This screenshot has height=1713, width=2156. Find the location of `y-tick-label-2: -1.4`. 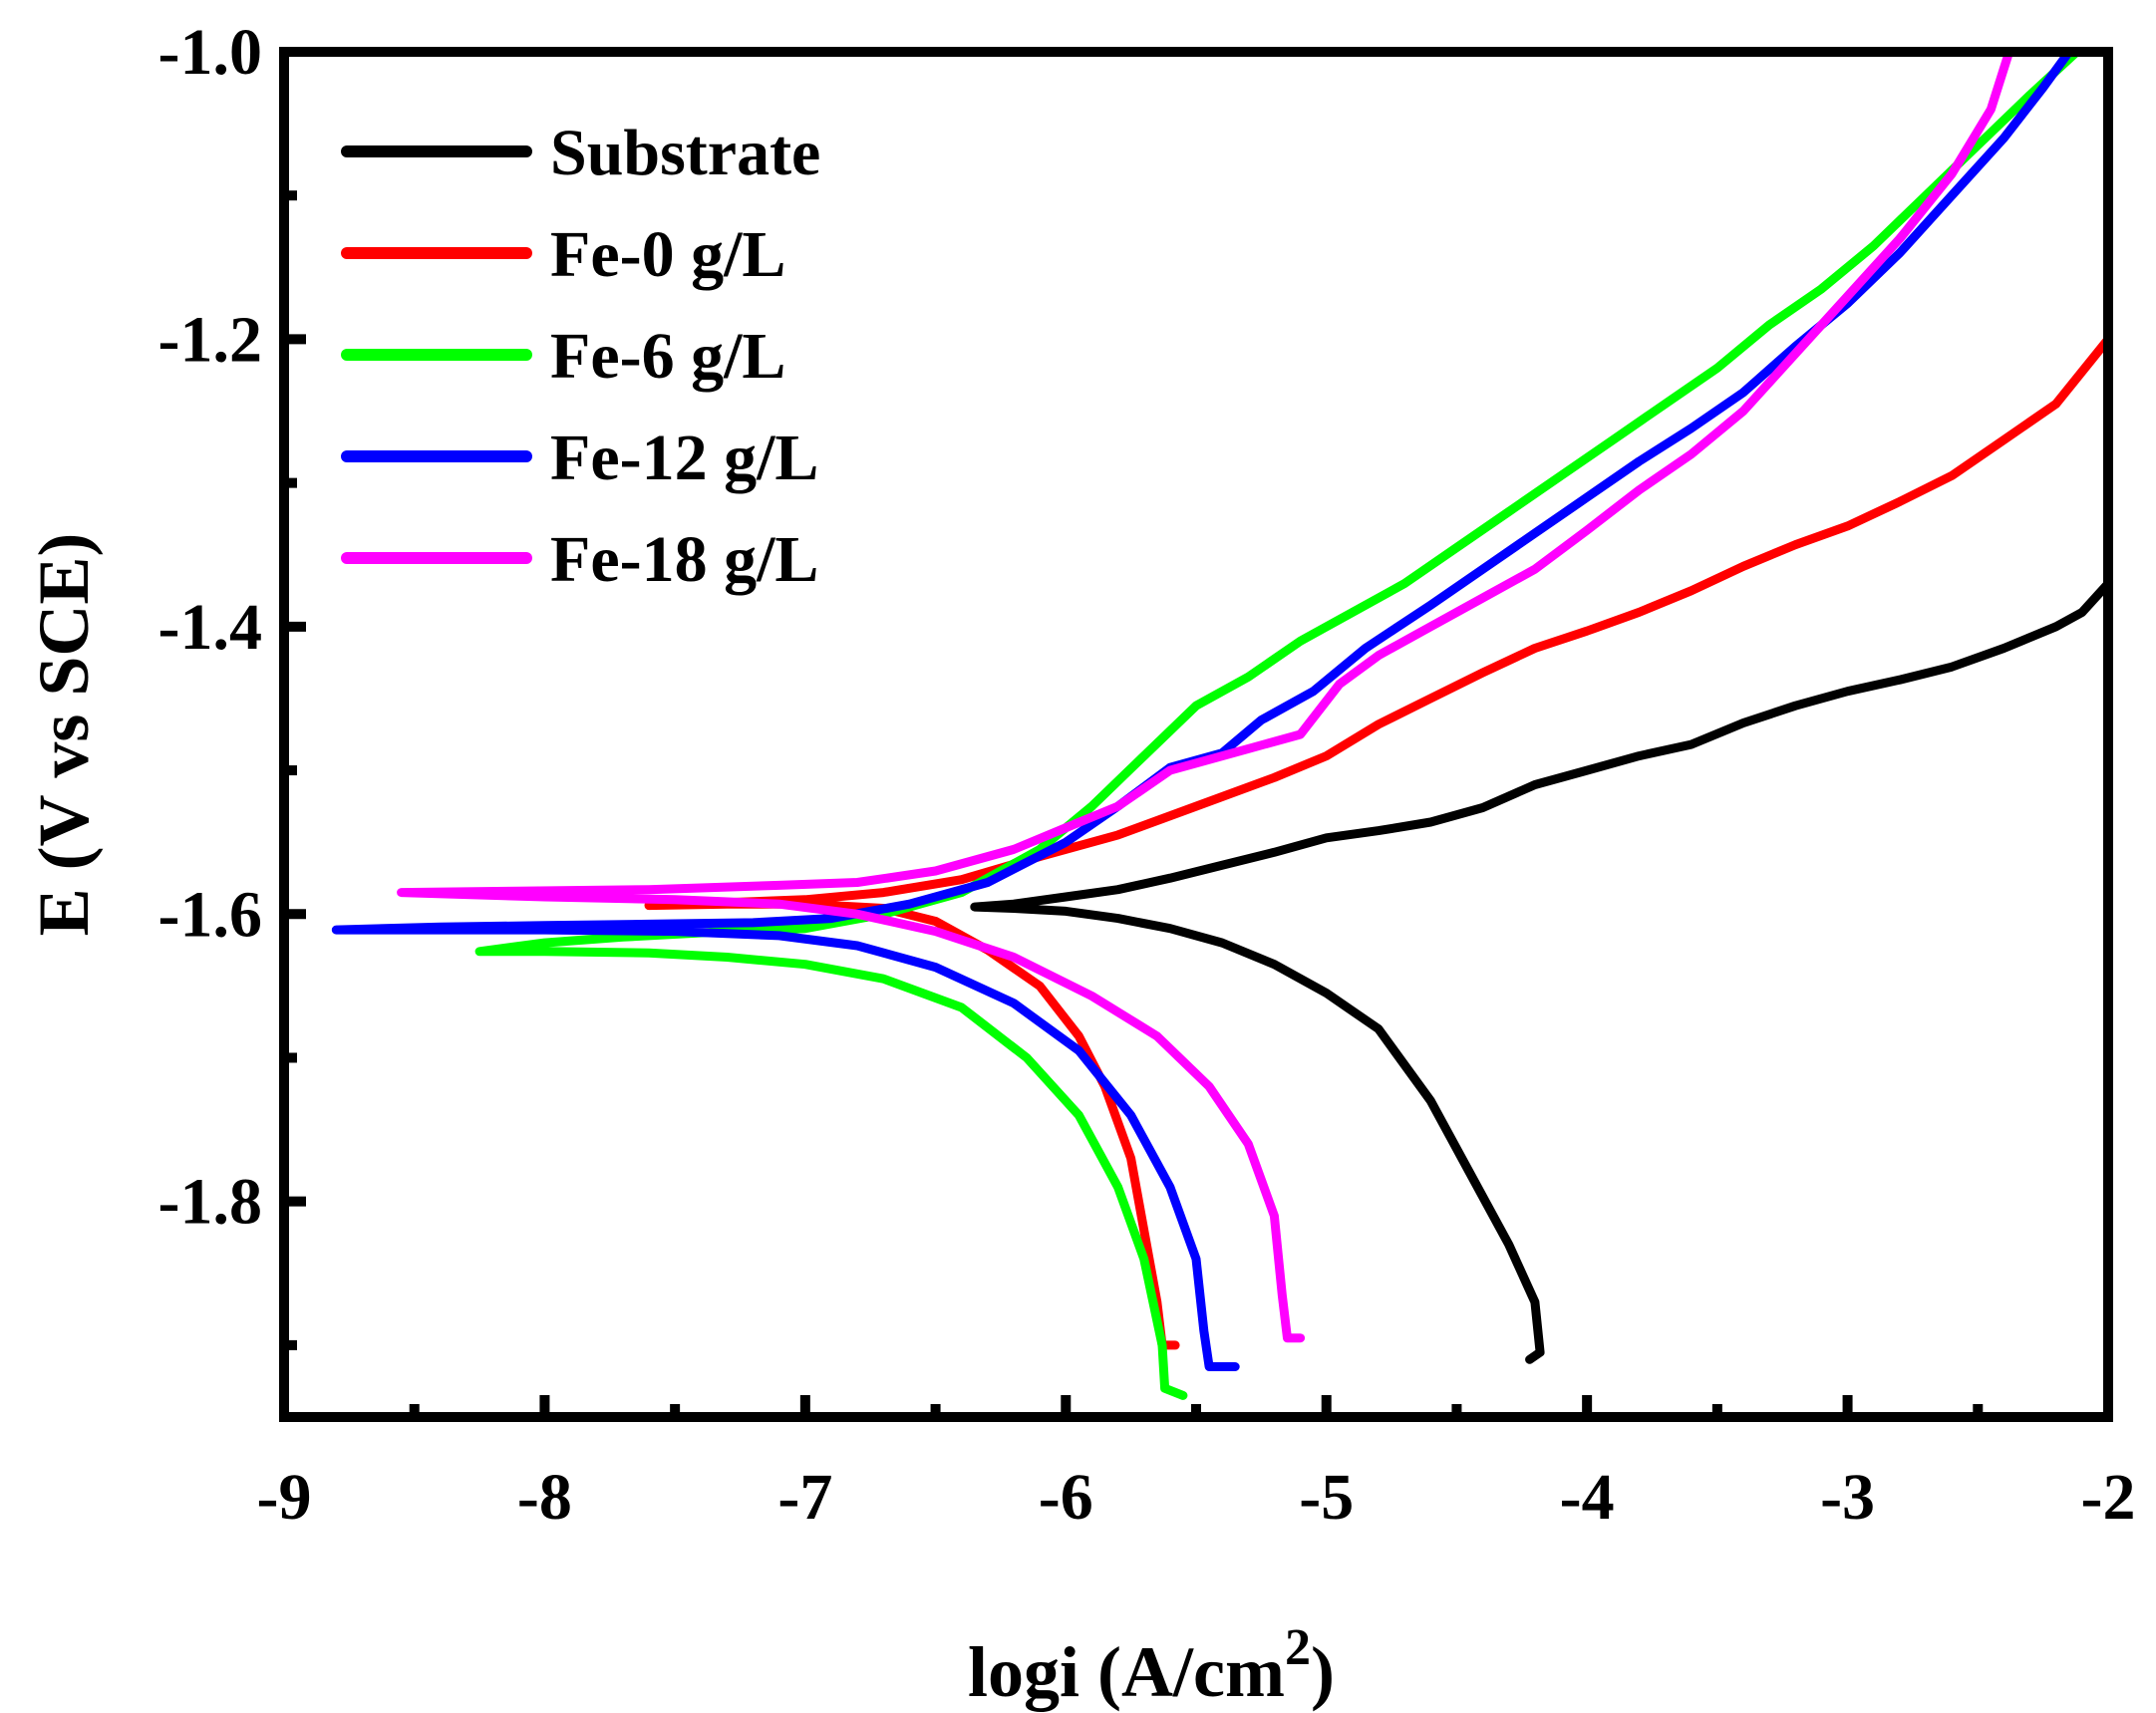

y-tick-label-2: -1.4 is located at coordinates (210, 627).